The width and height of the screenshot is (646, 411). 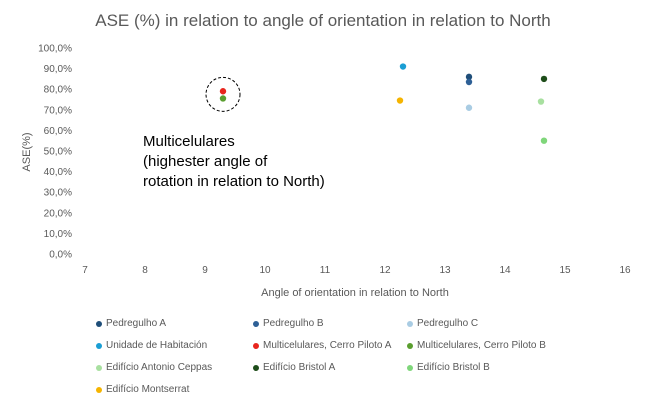 What do you see at coordinates (448, 323) in the screenshot?
I see `legend-label: Pedregulho C` at bounding box center [448, 323].